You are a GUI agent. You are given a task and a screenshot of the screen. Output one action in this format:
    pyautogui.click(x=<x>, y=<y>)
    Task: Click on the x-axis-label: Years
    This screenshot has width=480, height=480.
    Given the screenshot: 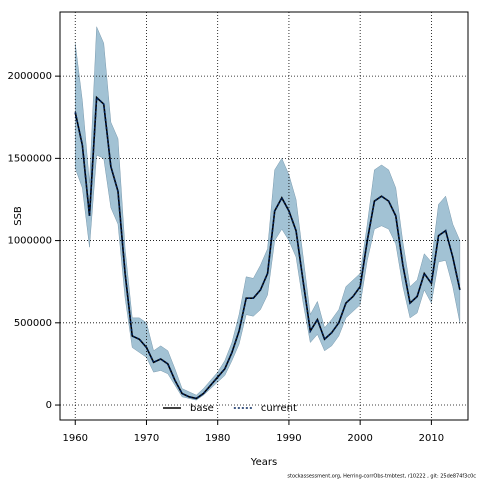 What is the action you would take?
    pyautogui.click(x=263, y=462)
    